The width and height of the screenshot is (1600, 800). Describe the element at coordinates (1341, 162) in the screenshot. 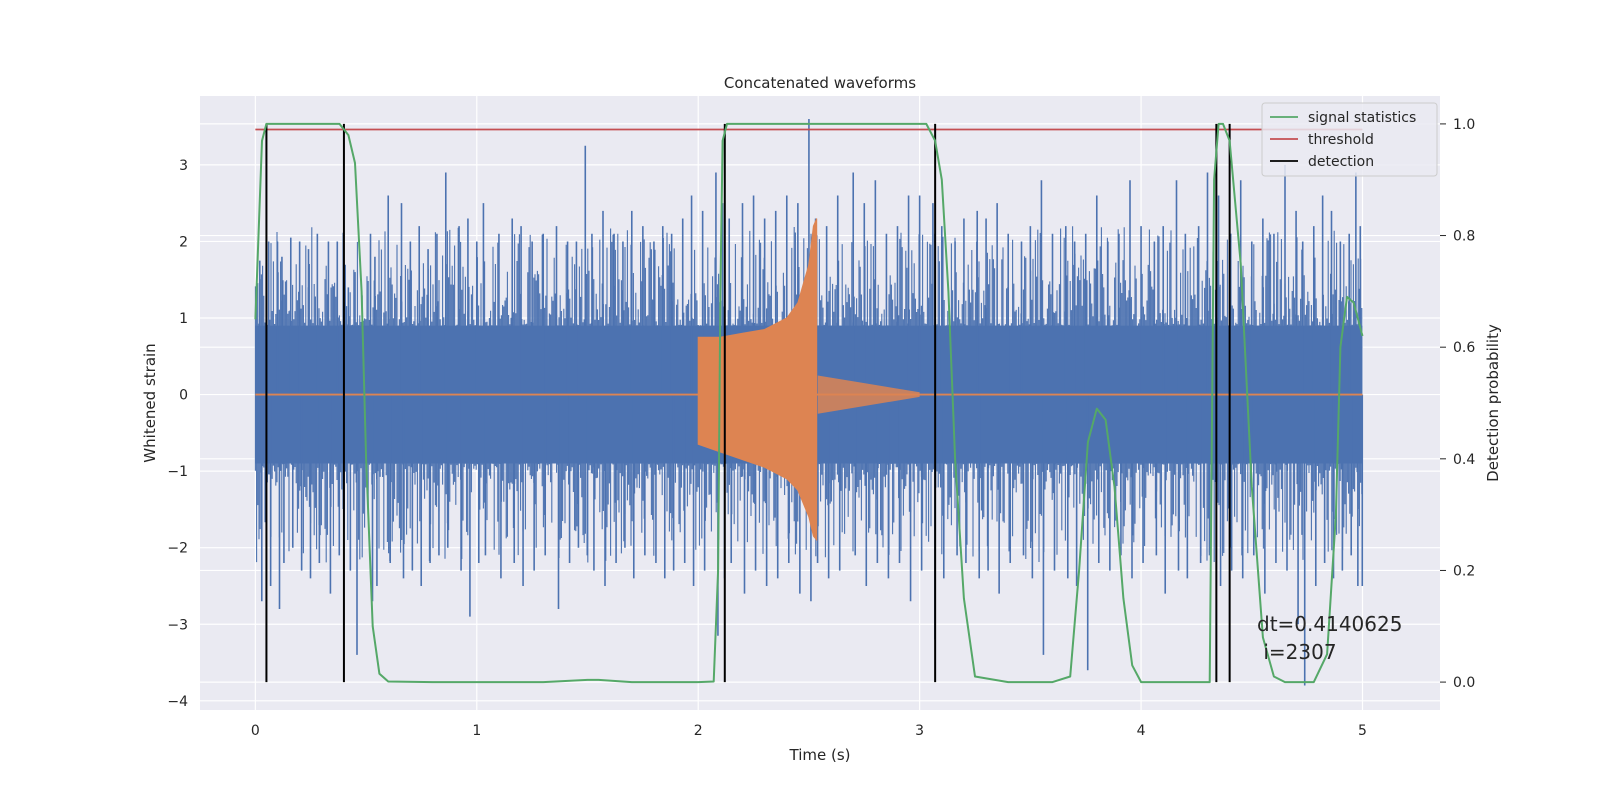

I see `legend-label-detection: detection` at that location.